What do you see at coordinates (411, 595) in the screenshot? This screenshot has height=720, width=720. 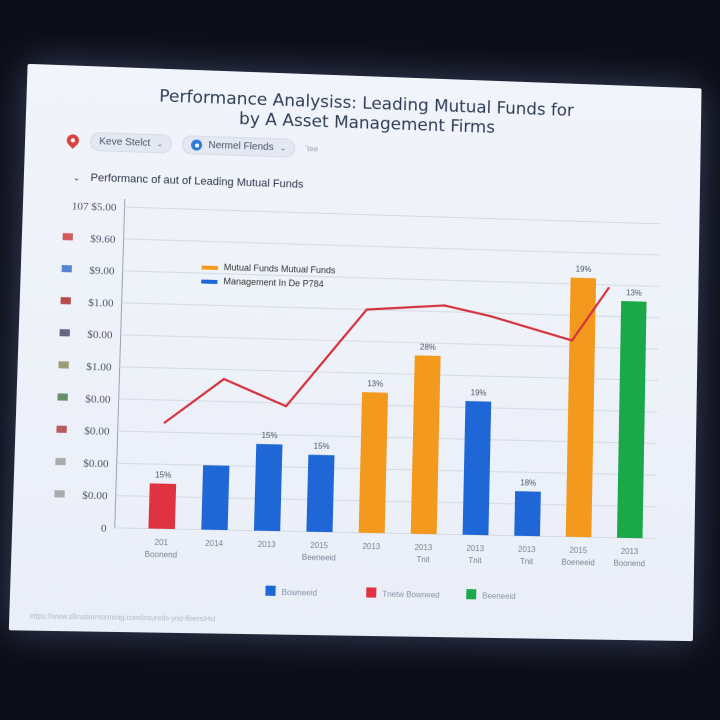 I see `legend-label: Tnetw Bowneed` at bounding box center [411, 595].